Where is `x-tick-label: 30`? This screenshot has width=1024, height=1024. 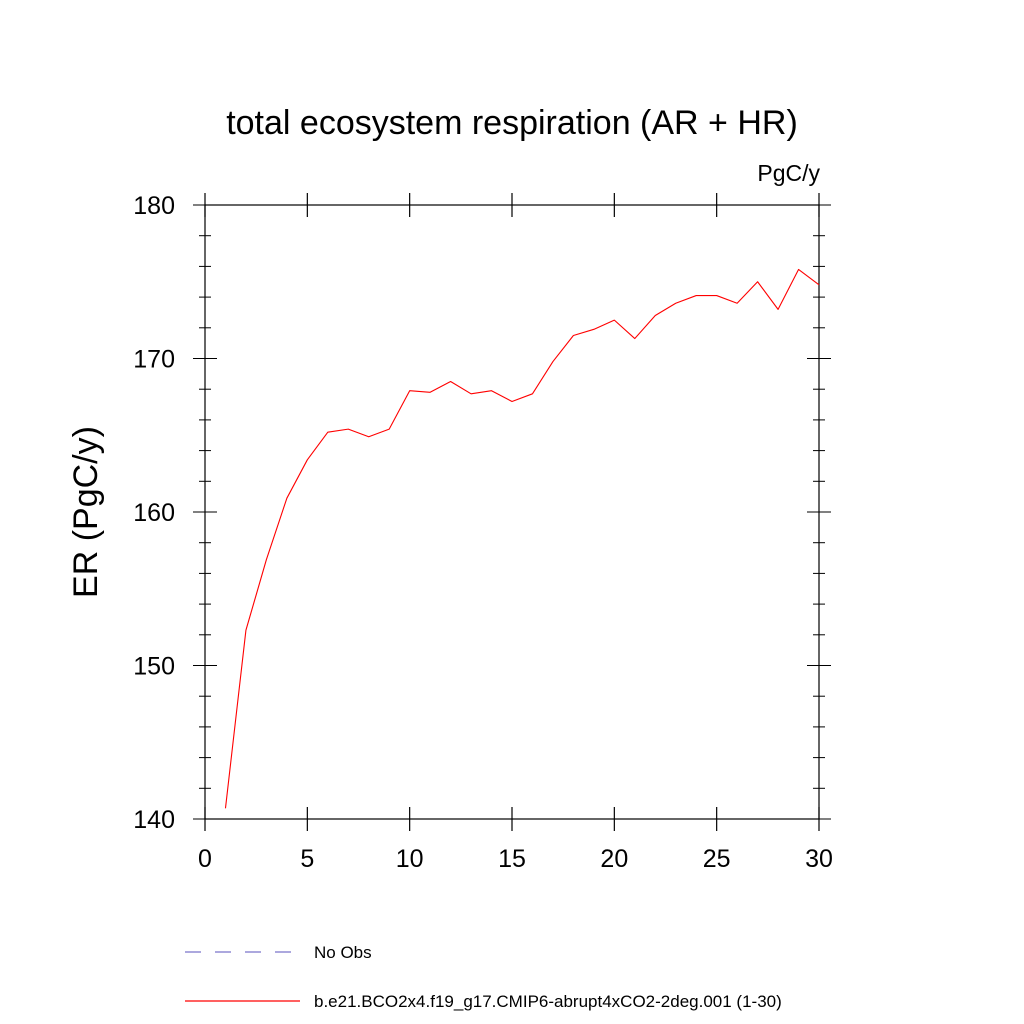 x-tick-label: 30 is located at coordinates (819, 859).